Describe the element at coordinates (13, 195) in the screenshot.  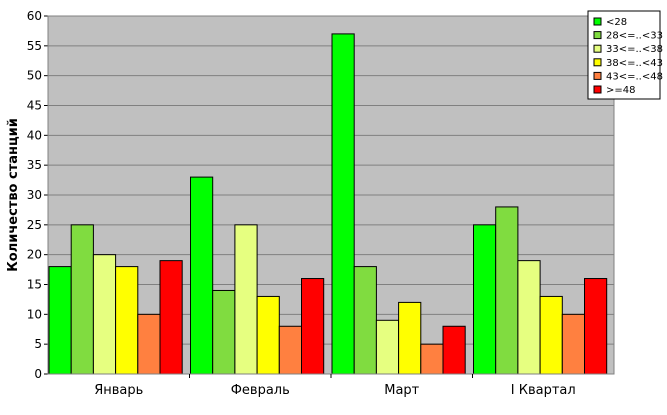
I see `y-axis-label: Количество станций` at that location.